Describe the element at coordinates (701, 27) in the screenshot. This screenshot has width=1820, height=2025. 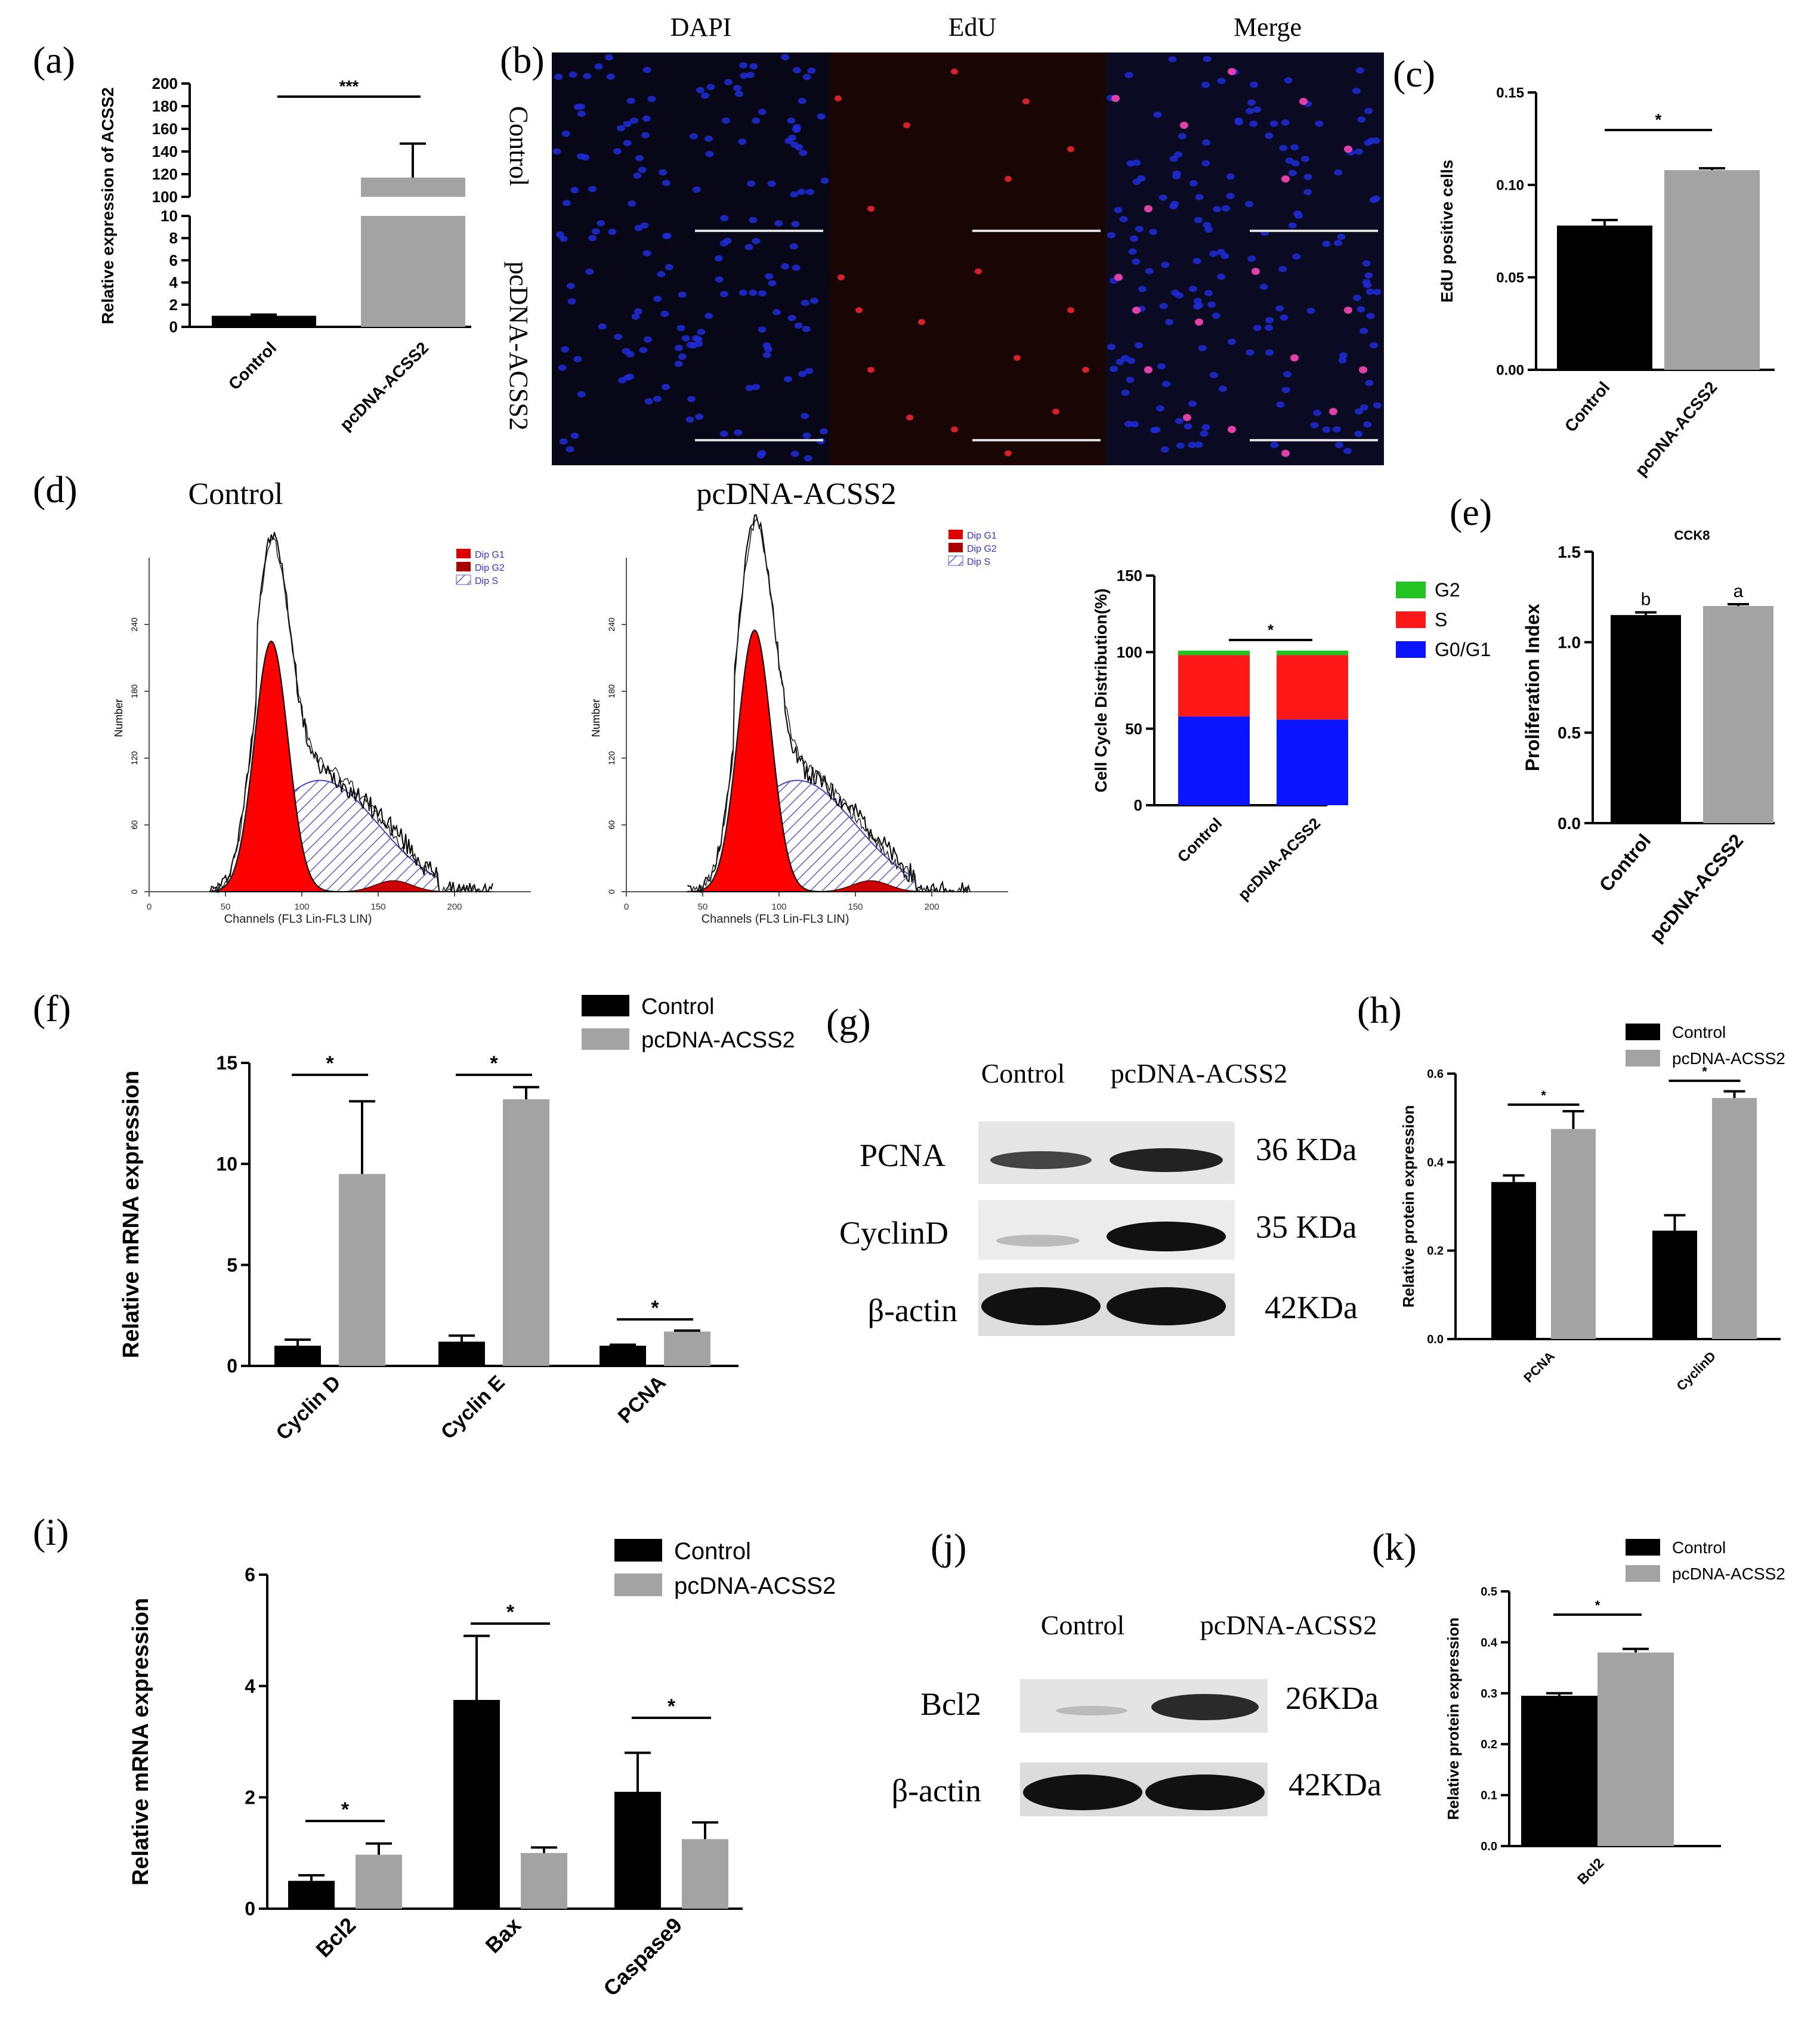
I see `column-title-dapi: DAPI` at that location.